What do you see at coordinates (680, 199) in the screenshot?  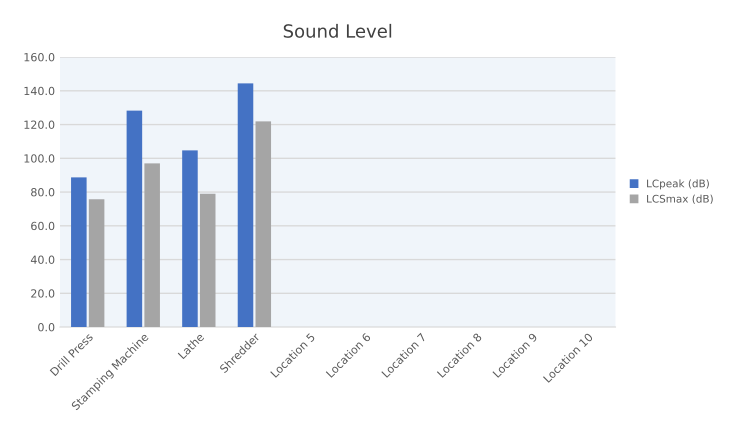 I see `legend-label: LCSmax (dB)` at bounding box center [680, 199].